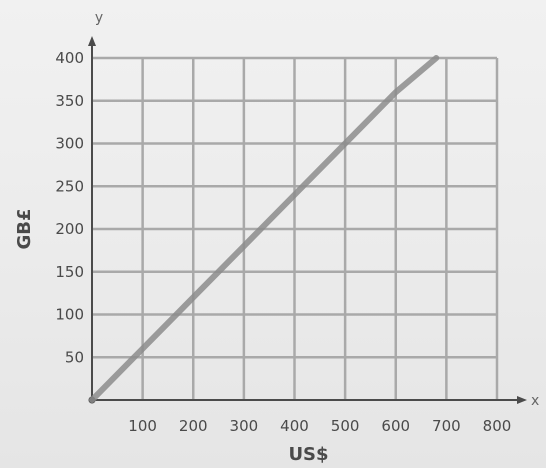 The width and height of the screenshot is (546, 468). I want to click on x-tick-label: 300, so click(244, 426).